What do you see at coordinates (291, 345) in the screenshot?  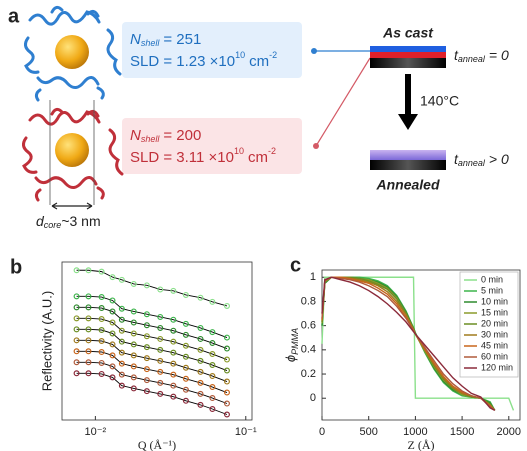 I see `y-axis-label: ϕPMMA` at bounding box center [291, 345].